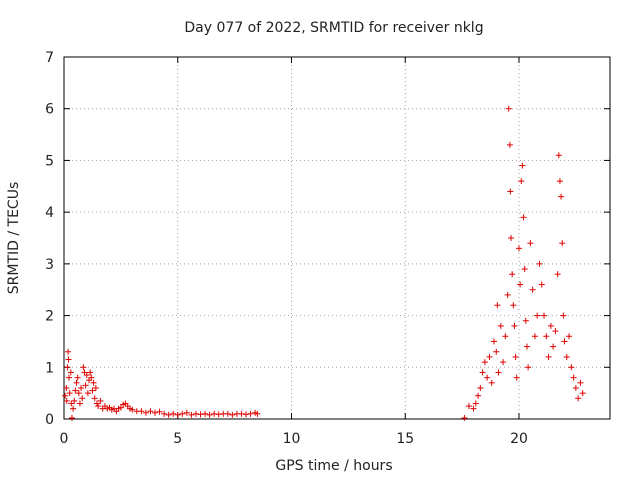 Image resolution: width=640 pixels, height=480 pixels. I want to click on x-tick-label: 20, so click(519, 439).